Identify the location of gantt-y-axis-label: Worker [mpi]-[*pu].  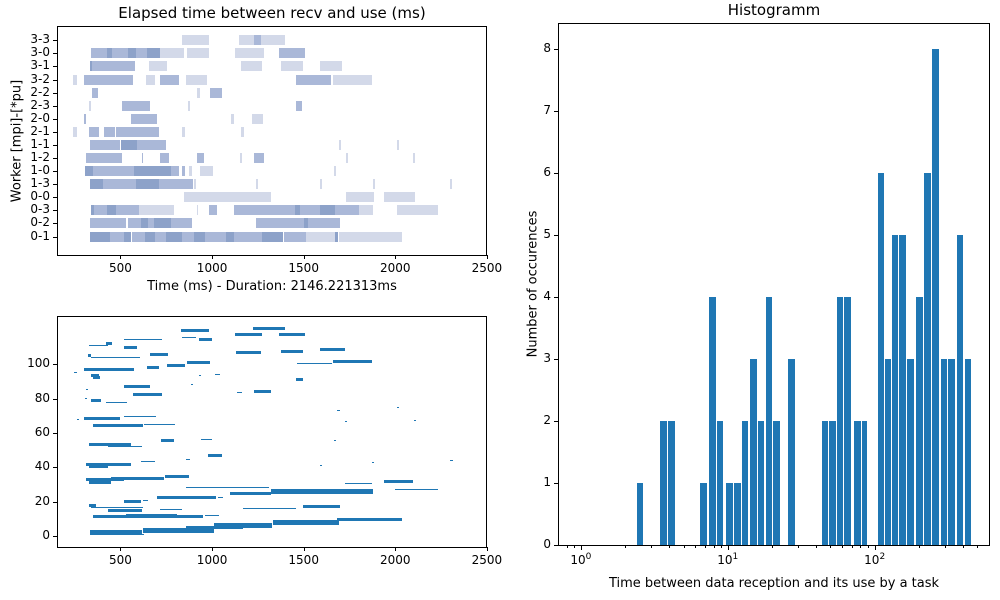
(17, 141).